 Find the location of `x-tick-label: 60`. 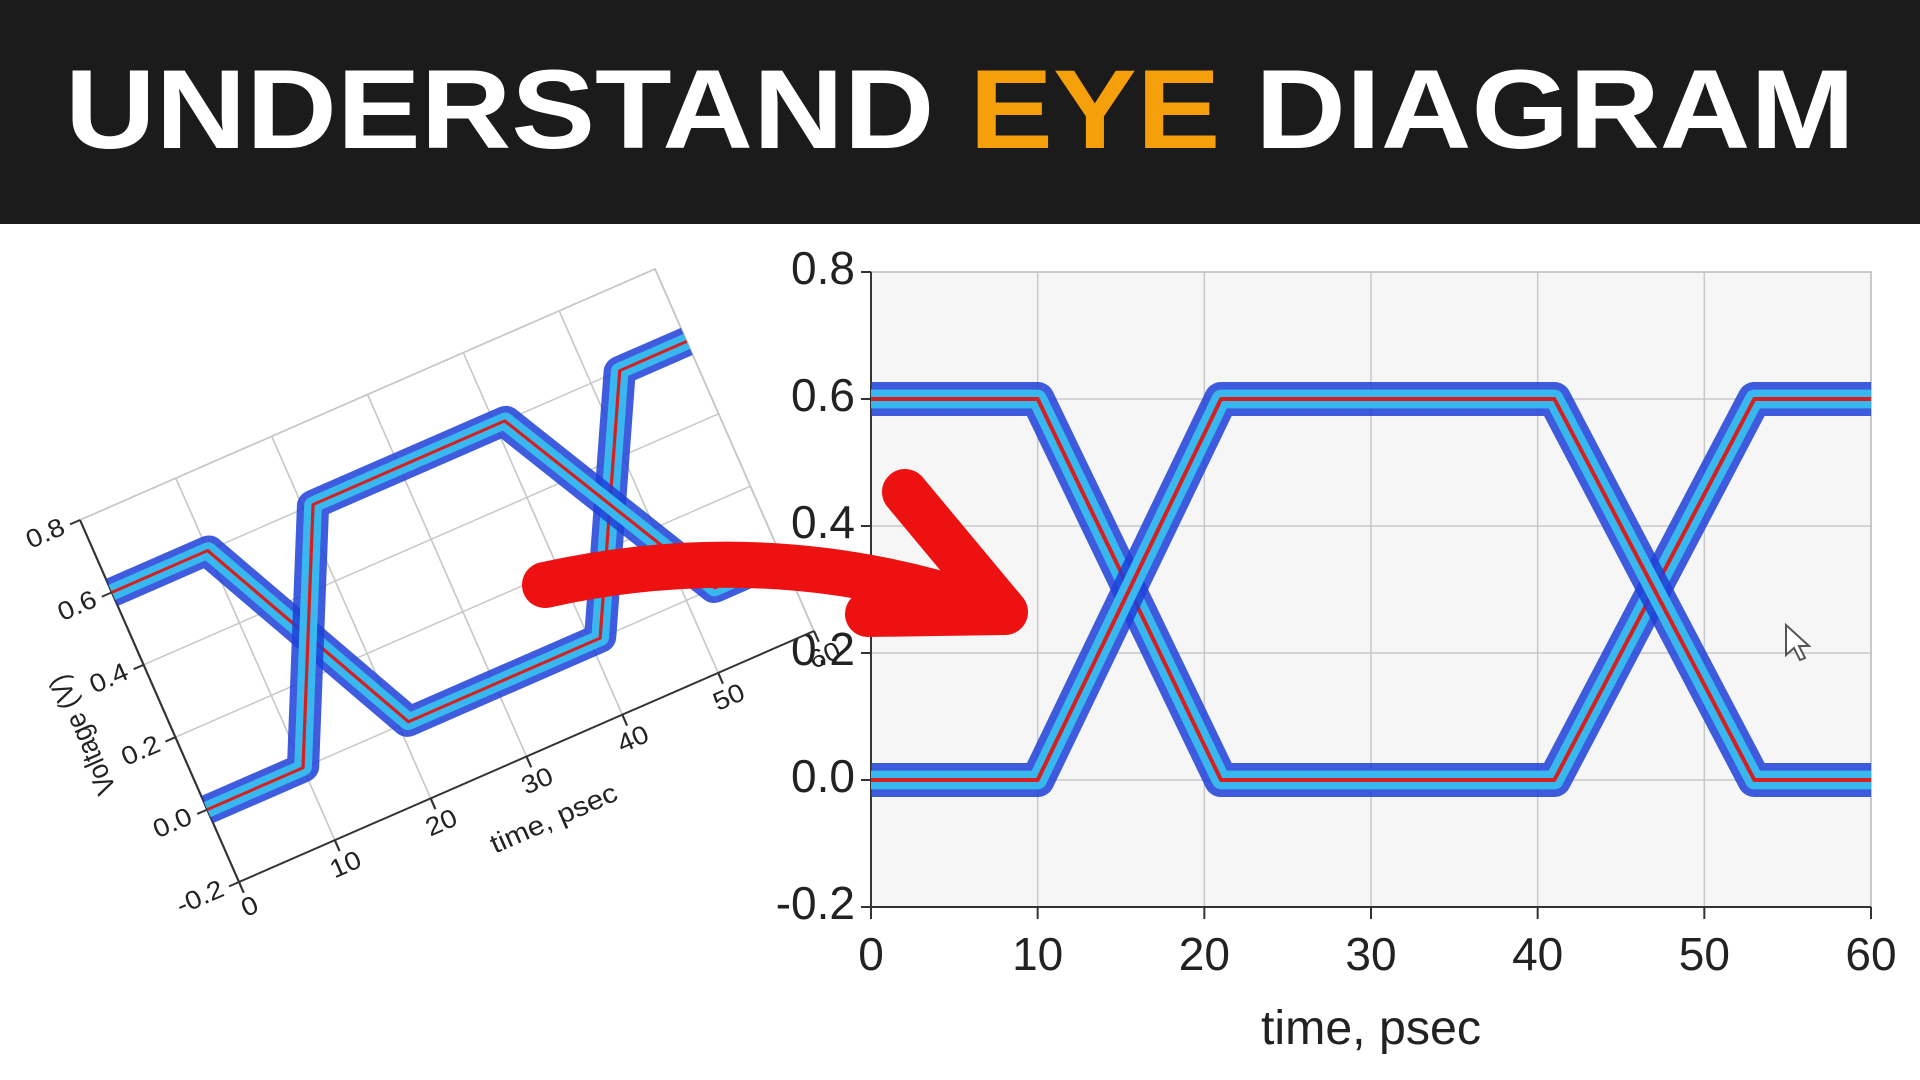

x-tick-label: 60 is located at coordinates (1870, 954).